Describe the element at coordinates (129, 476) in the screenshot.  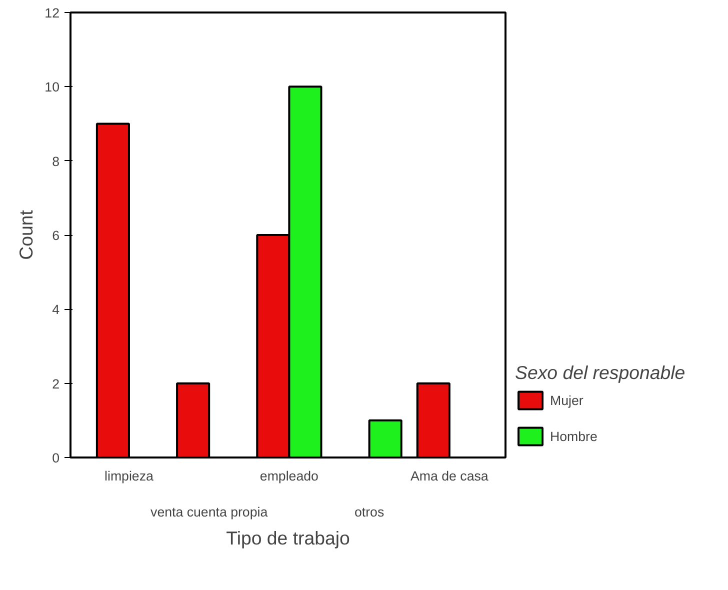
I see `x-tick-label: limpieza` at that location.